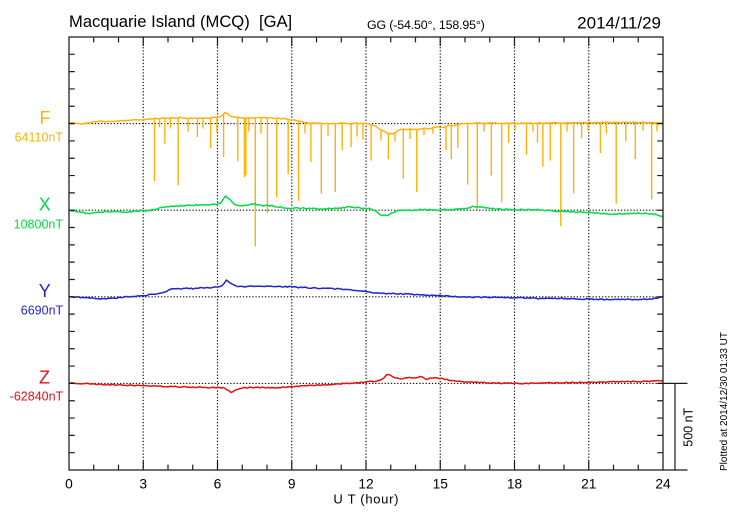  What do you see at coordinates (180, 21) in the screenshot?
I see `svg-text: Macquarie Island (MCQ) [GA]` at bounding box center [180, 21].